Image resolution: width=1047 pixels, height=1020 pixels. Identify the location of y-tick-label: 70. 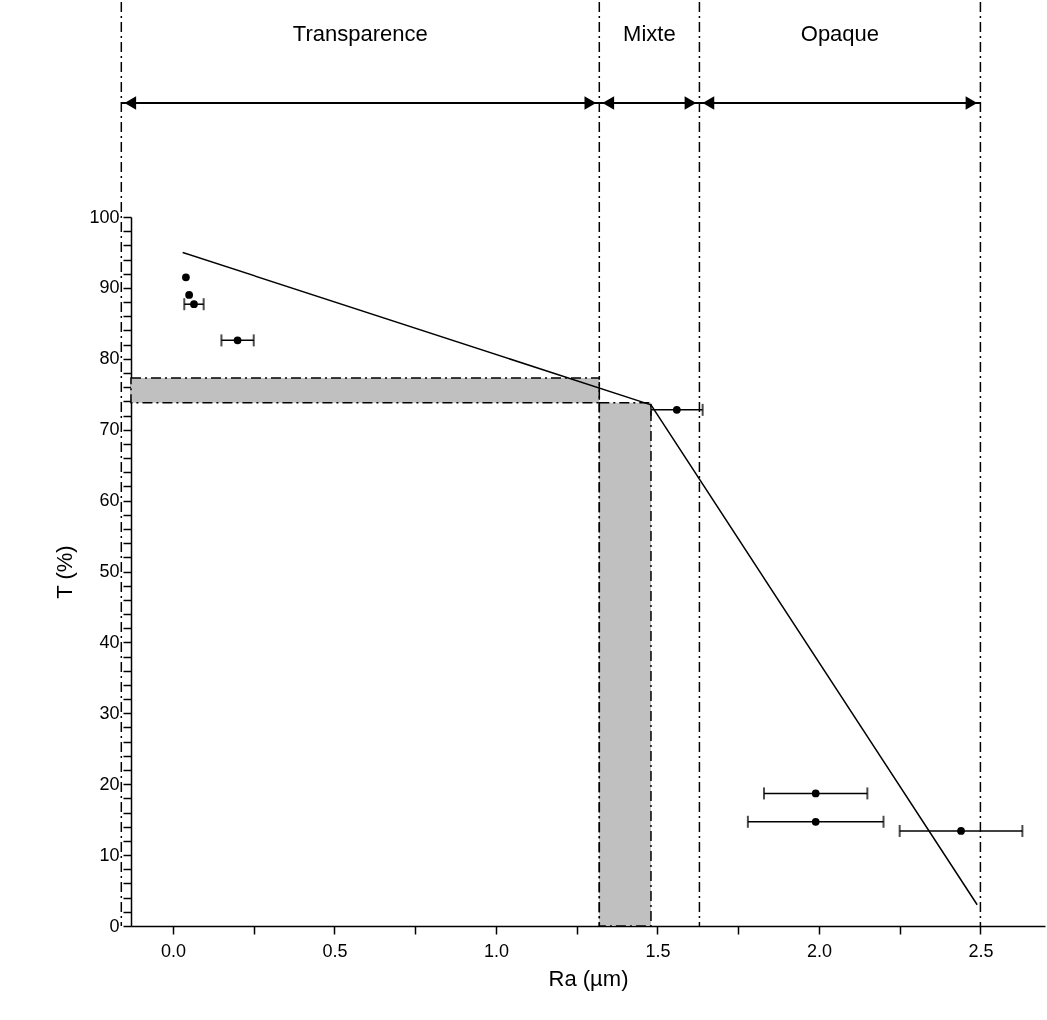
(109, 429).